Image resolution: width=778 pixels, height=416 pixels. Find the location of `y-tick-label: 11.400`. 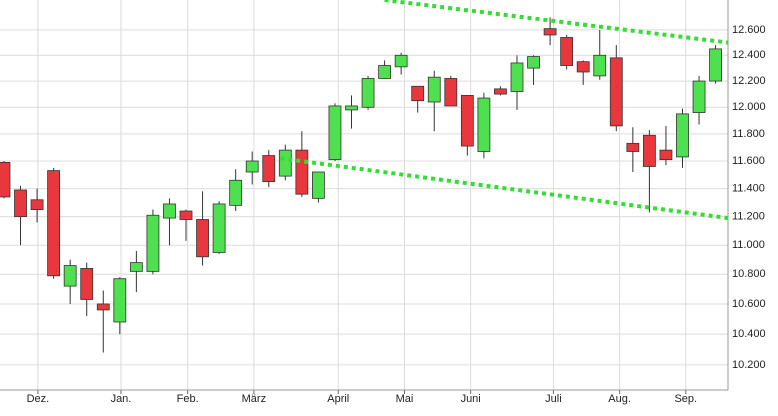

y-tick-label: 11.400 is located at coordinates (748, 188).